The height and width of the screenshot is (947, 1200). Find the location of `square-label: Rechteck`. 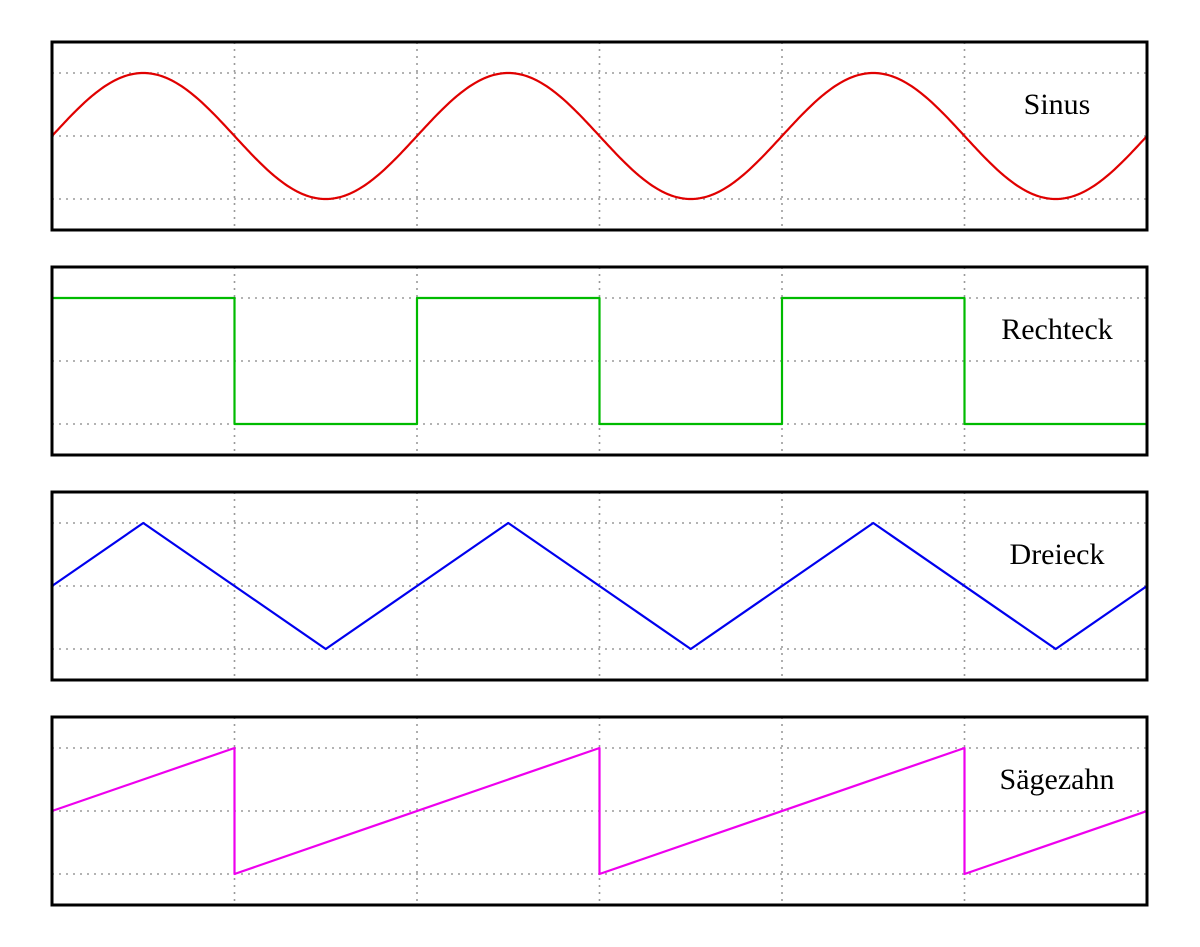

square-label: Rechteck is located at coordinates (1057, 329).